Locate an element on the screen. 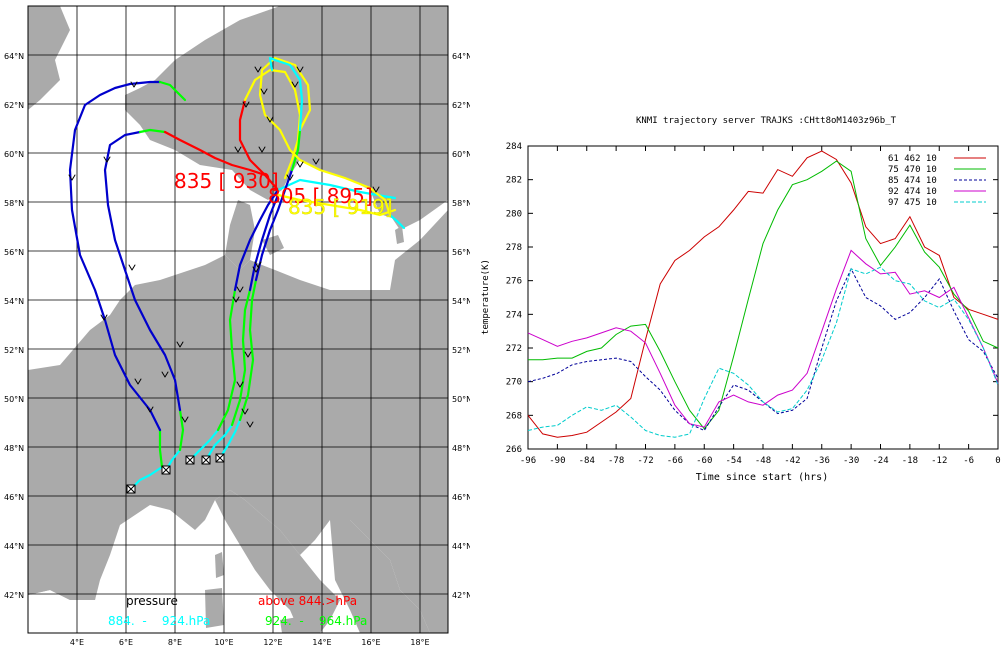 The width and height of the screenshot is (1006, 653). lat-label-right: 60°N is located at coordinates (461, 154).